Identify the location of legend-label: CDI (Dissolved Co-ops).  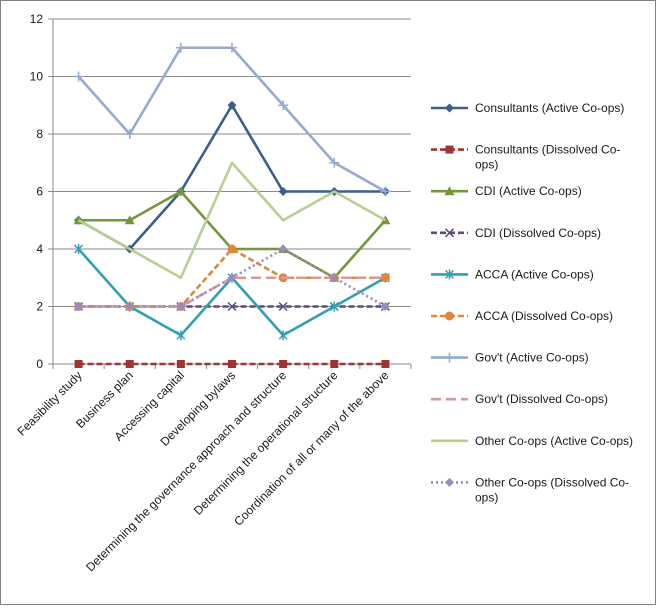
(538, 233).